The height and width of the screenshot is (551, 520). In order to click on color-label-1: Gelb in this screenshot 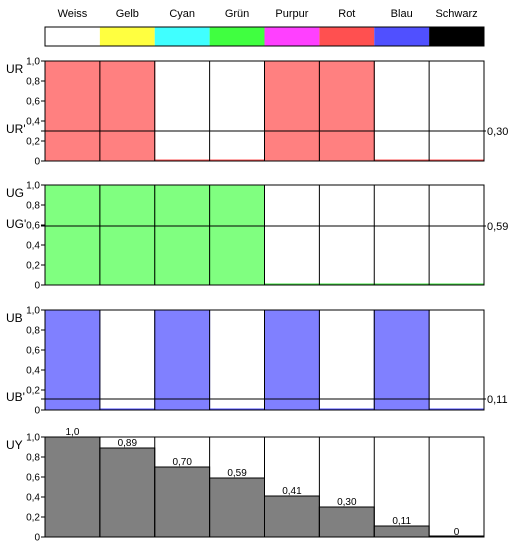, I will do `click(127, 14)`.